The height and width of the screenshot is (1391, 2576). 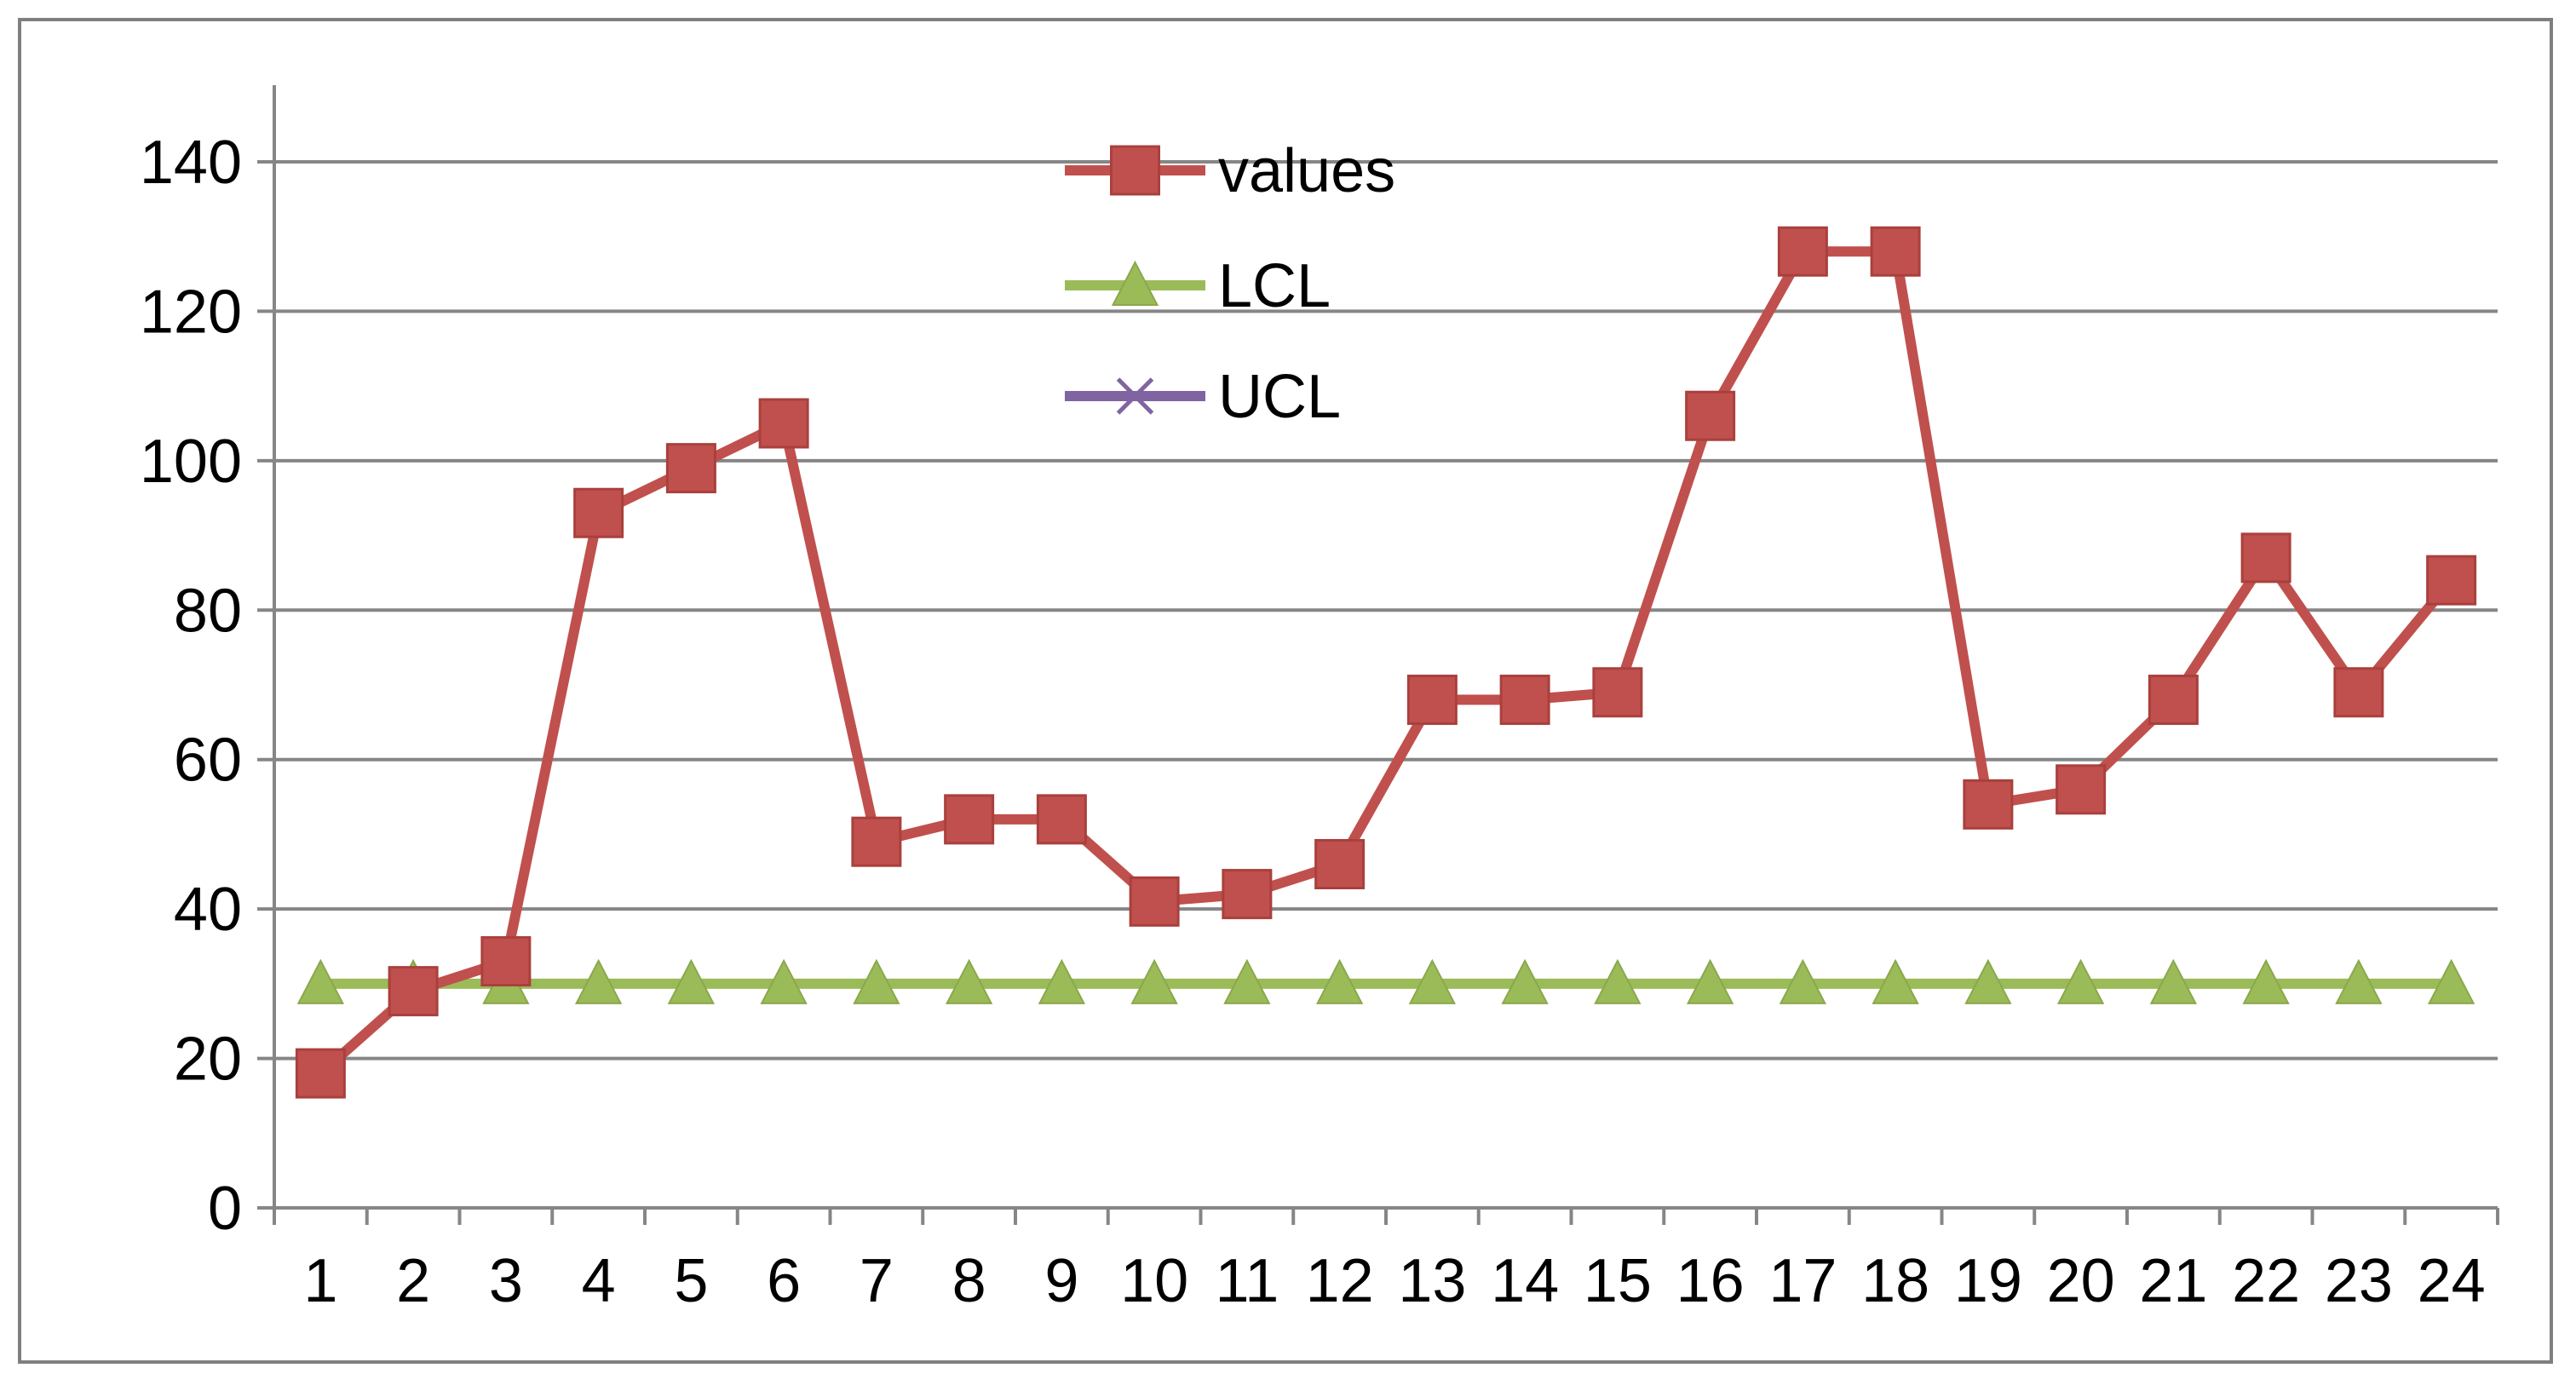 What do you see at coordinates (1275, 286) in the screenshot?
I see `legend-label: LCL` at bounding box center [1275, 286].